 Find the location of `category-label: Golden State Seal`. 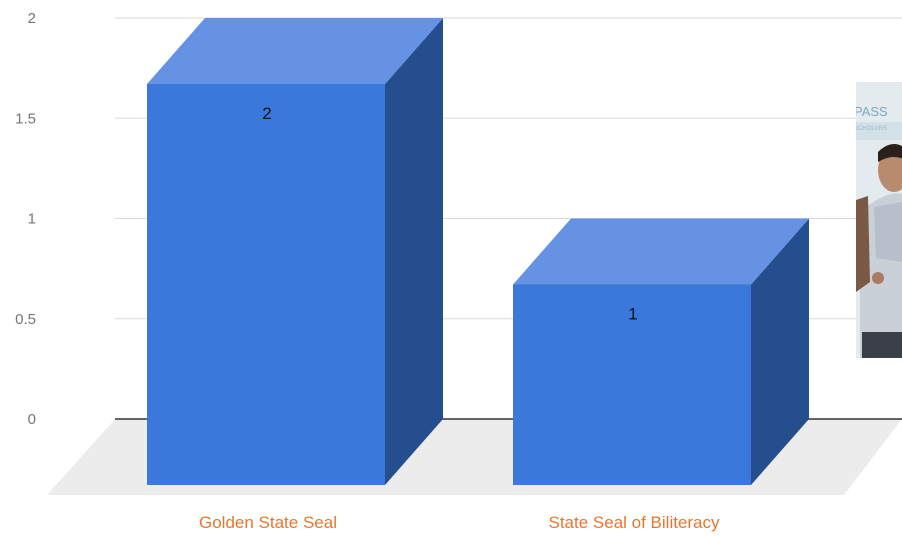

category-label: Golden State Seal is located at coordinates (268, 522).